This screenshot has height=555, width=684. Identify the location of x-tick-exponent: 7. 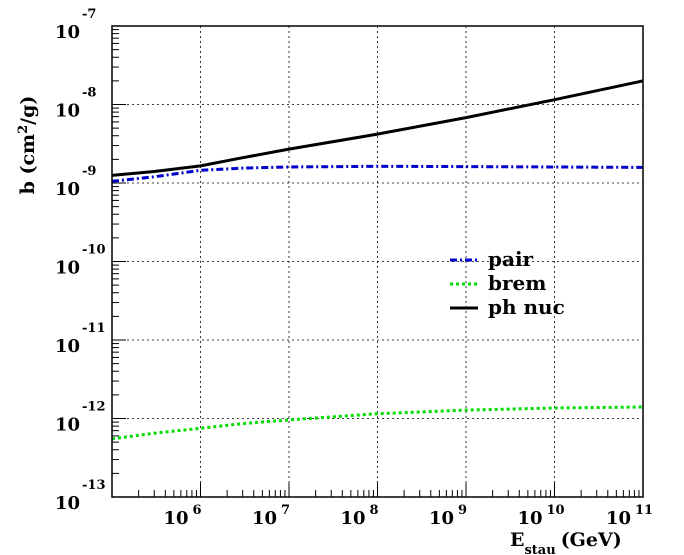
(285, 510).